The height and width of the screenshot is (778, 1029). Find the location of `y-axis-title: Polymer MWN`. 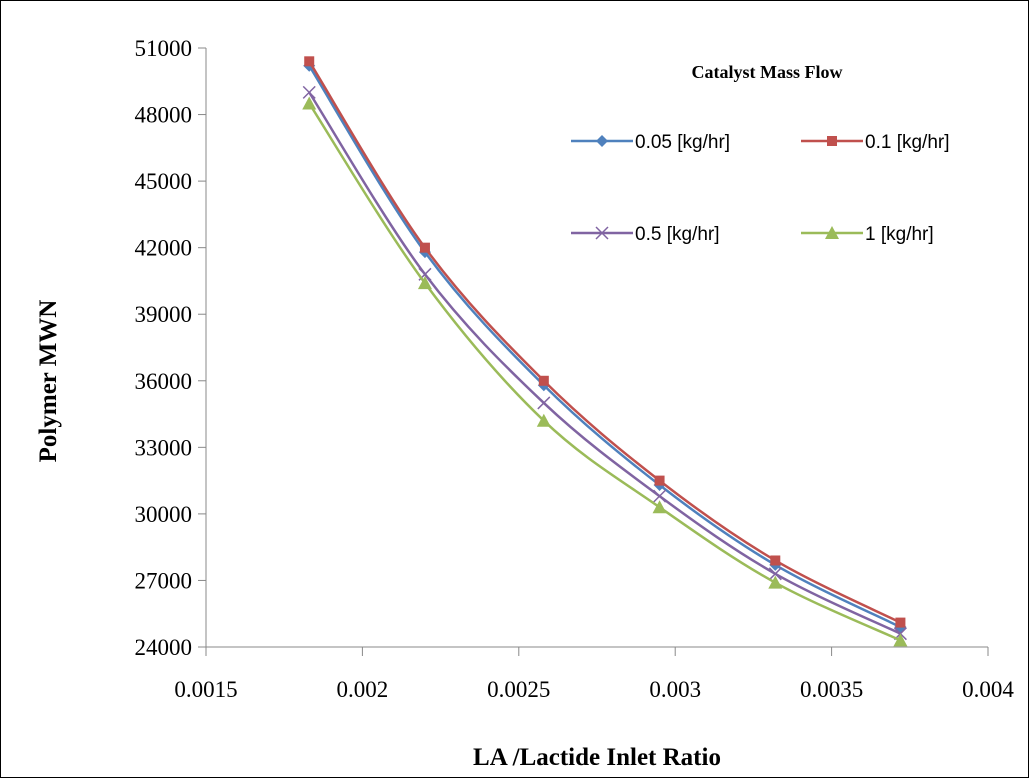

y-axis-title: Polymer MWN is located at coordinates (48, 381).